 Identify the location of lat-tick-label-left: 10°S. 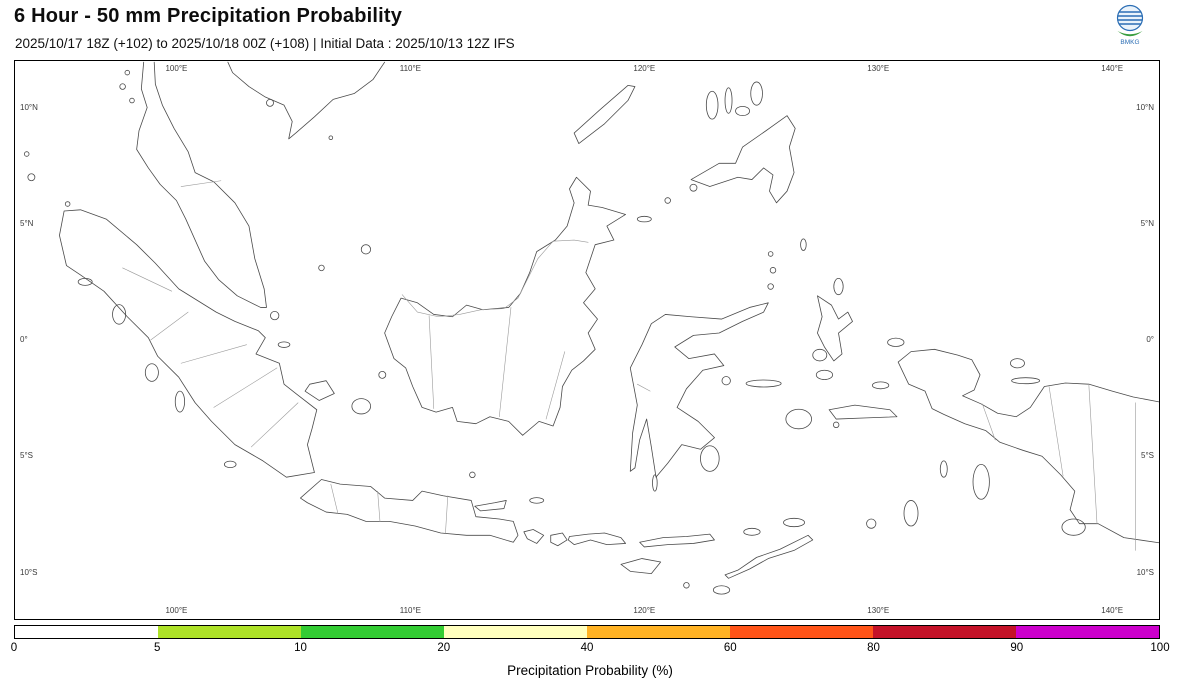
(29, 572).